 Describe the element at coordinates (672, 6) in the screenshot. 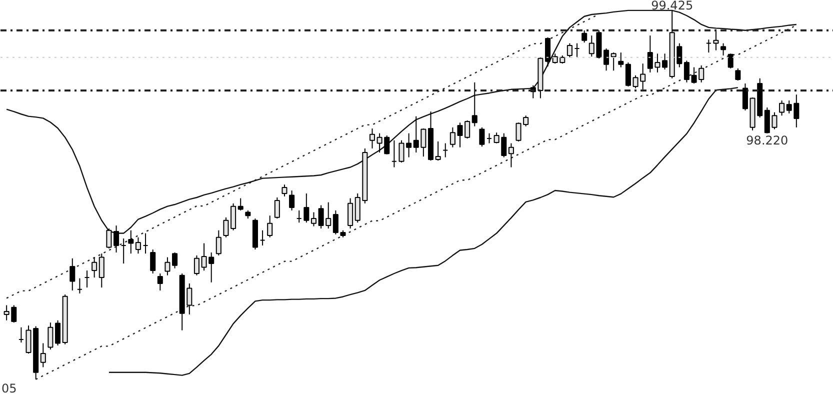

I see `annotation: 99.425` at that location.